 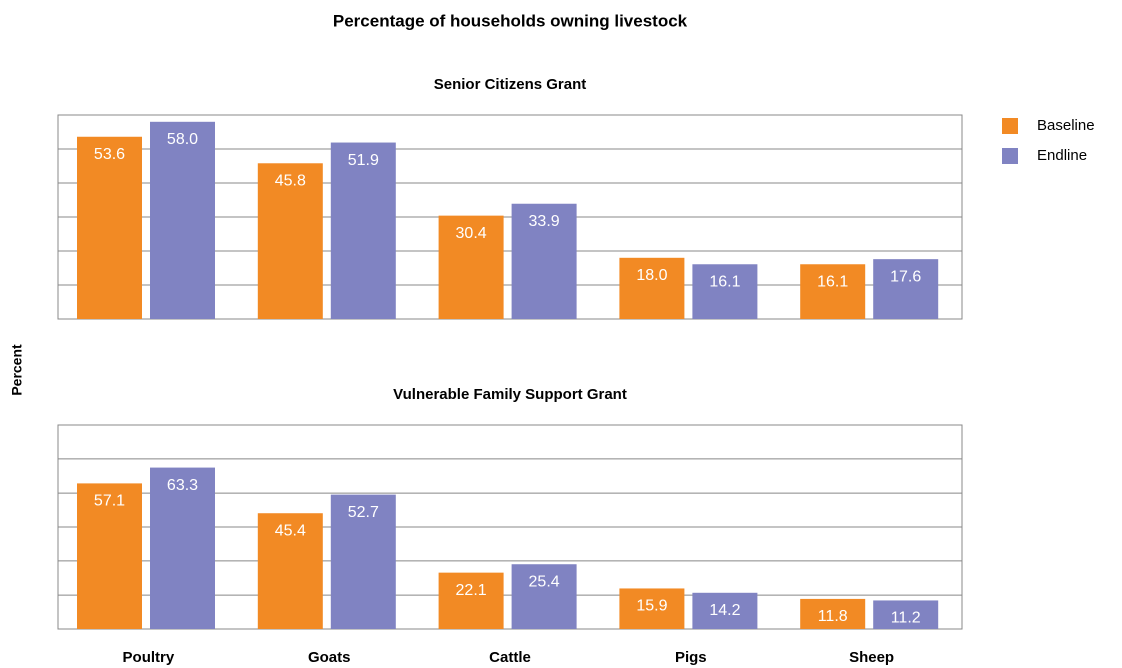 I want to click on legend-label: Baseline, so click(x=1066, y=125).